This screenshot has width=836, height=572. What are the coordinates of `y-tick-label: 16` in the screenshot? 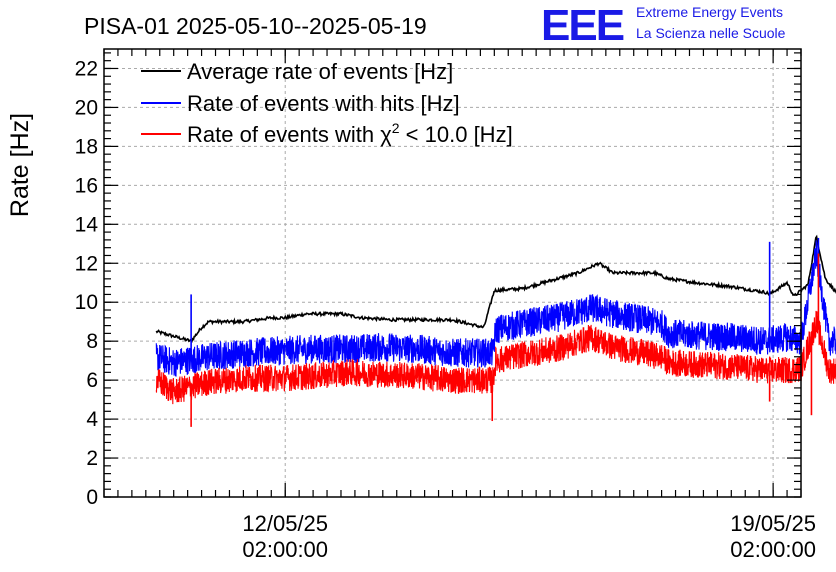 It's located at (86, 185).